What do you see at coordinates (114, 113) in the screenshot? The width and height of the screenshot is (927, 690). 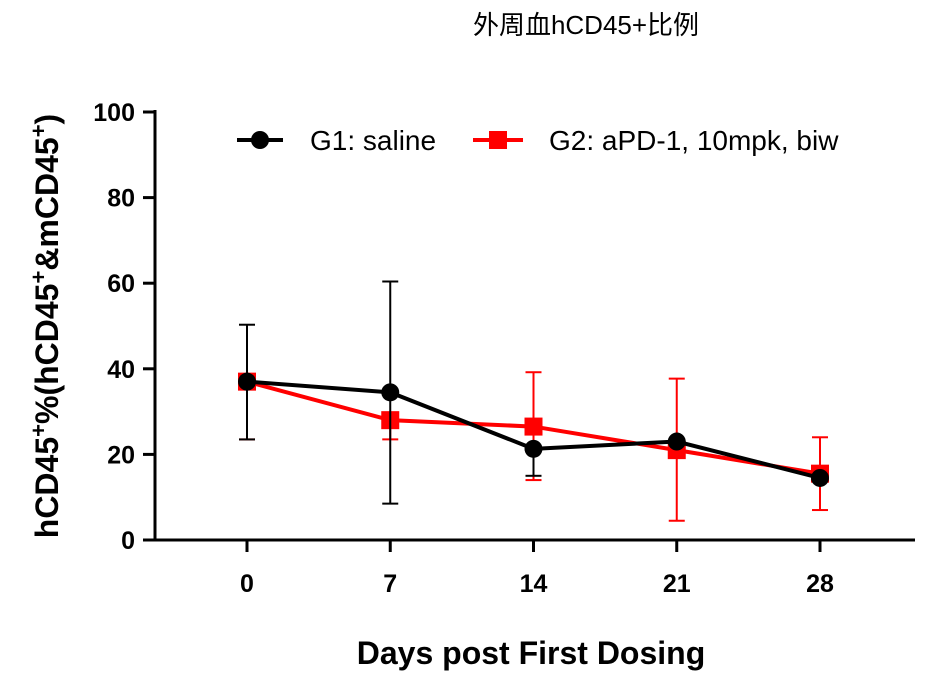 I see `y-tick-label: 100` at bounding box center [114, 113].